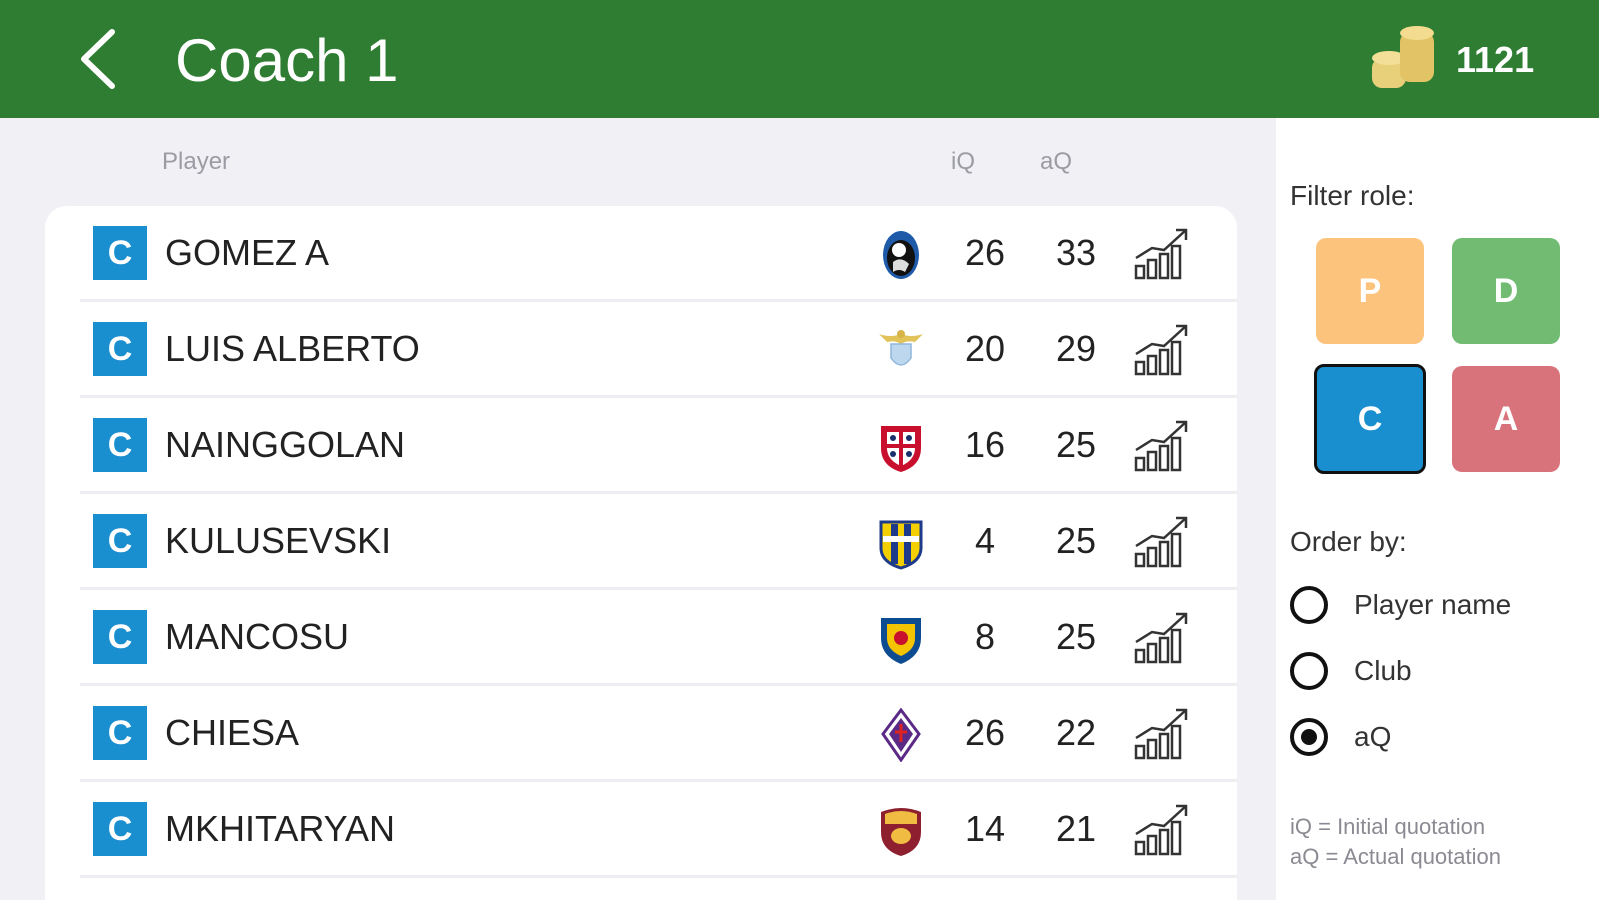 This screenshot has width=1599, height=900. What do you see at coordinates (1506, 291) in the screenshot?
I see `role-filter-d-button: D` at bounding box center [1506, 291].